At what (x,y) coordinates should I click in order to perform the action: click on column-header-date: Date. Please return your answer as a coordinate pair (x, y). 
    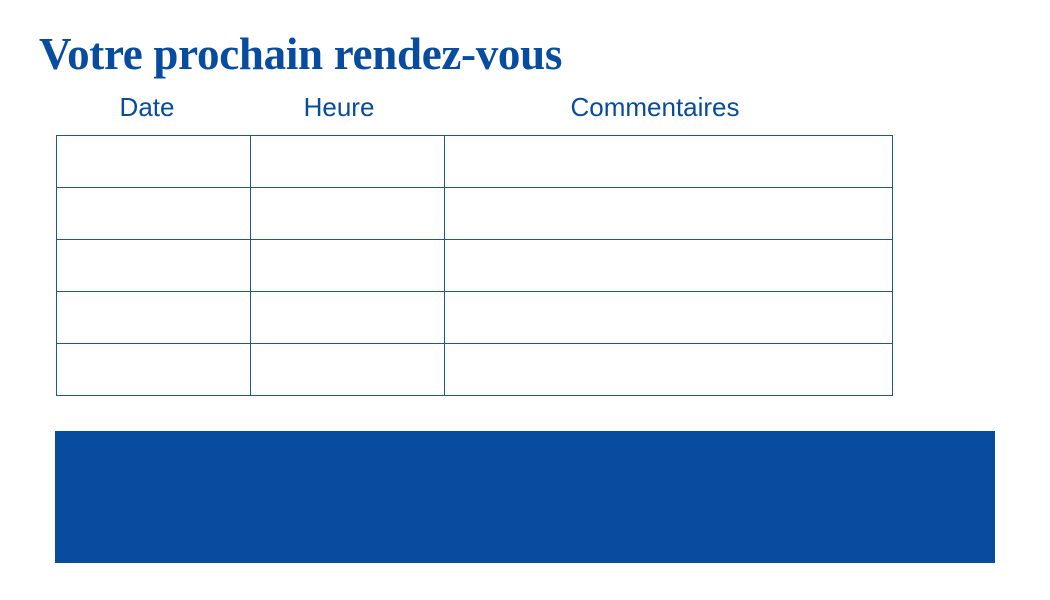
    Looking at the image, I should click on (147, 107).